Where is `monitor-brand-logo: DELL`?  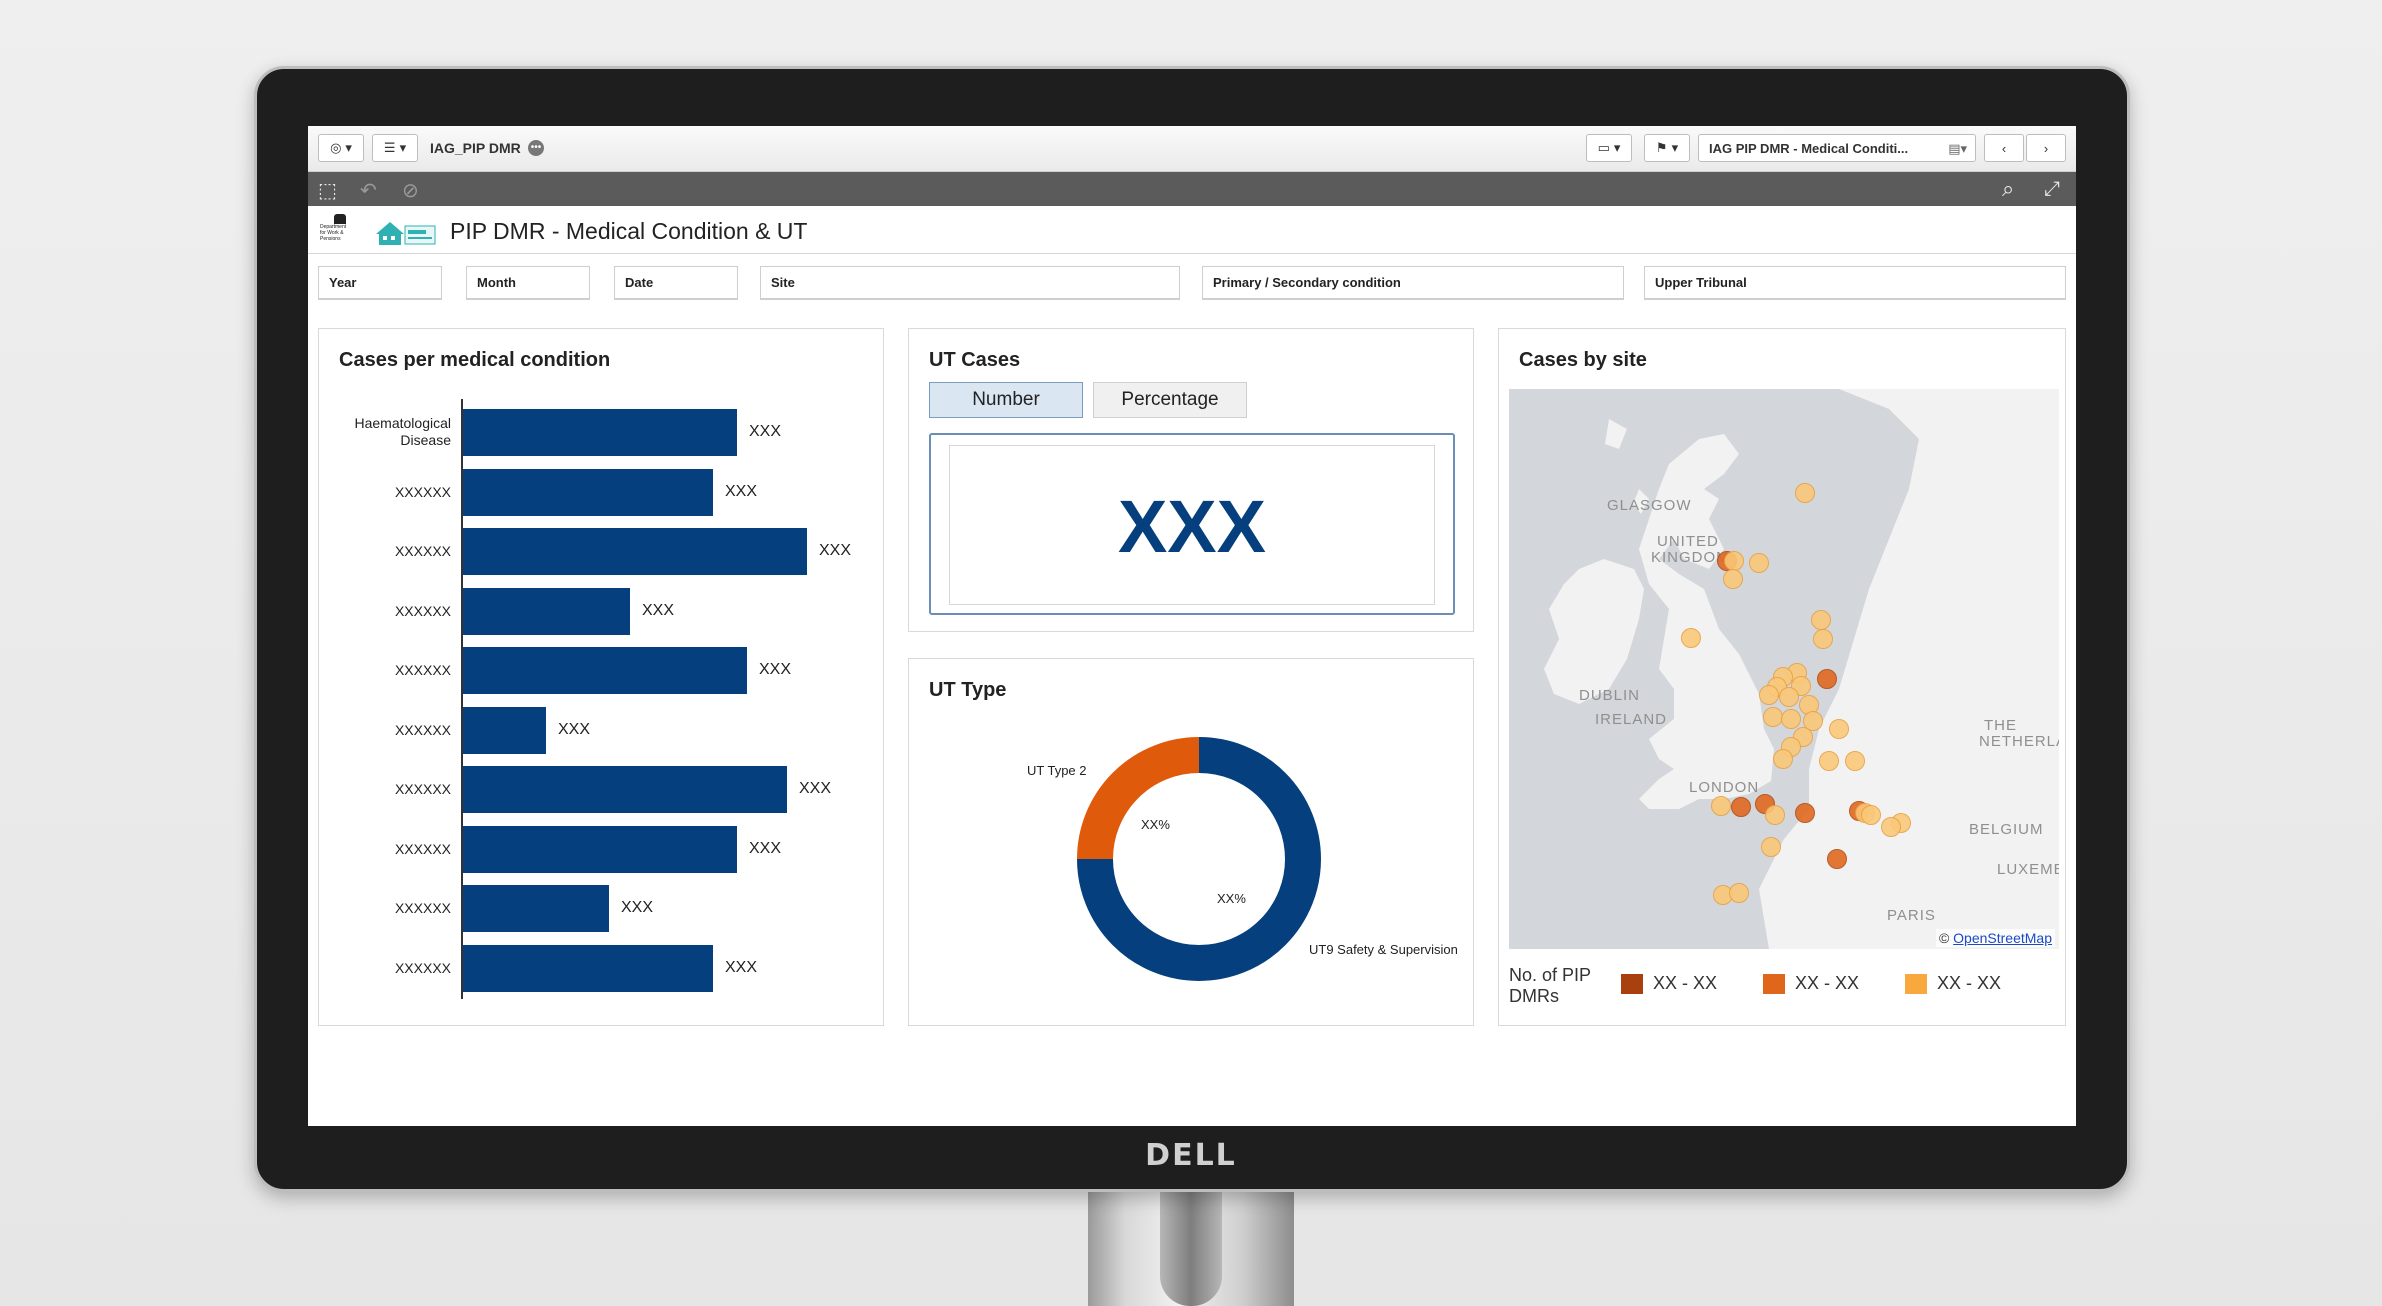
monitor-brand-logo: DELL is located at coordinates (1191, 1155).